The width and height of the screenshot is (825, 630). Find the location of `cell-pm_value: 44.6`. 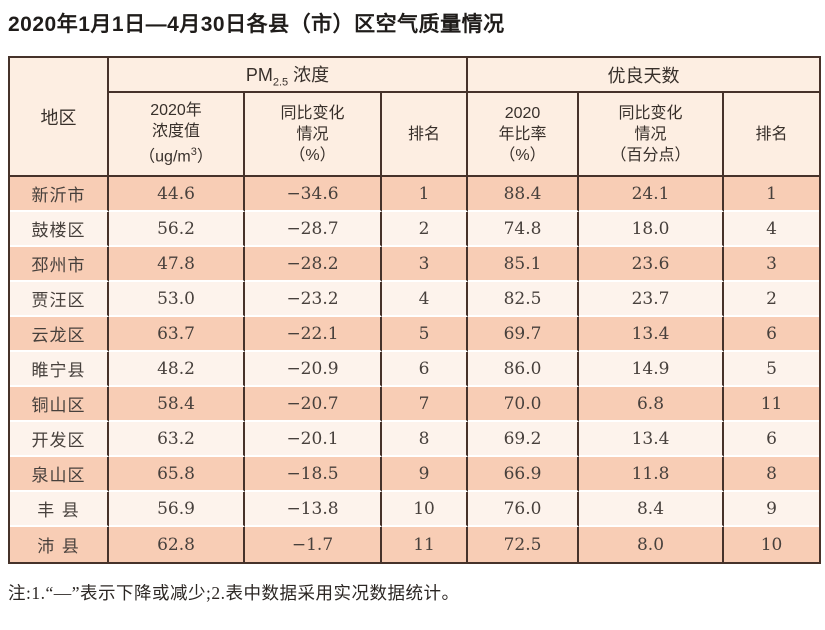

cell-pm_value: 44.6 is located at coordinates (177, 194).